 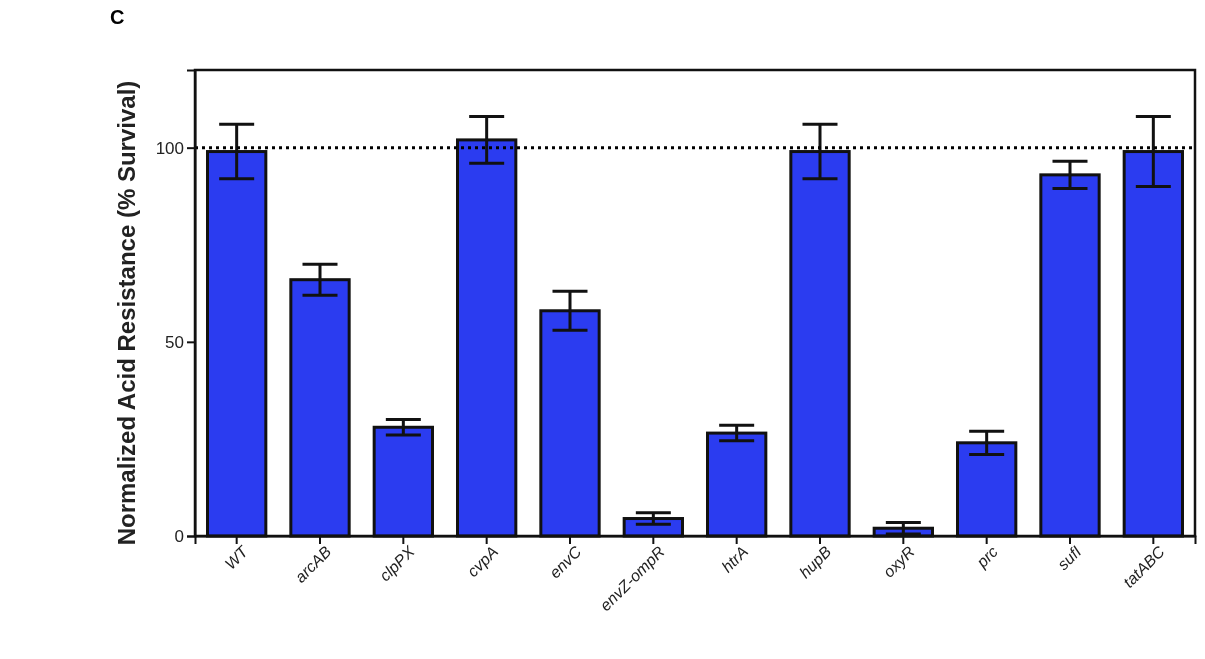 What do you see at coordinates (117, 17) in the screenshot?
I see `text: C` at bounding box center [117, 17].